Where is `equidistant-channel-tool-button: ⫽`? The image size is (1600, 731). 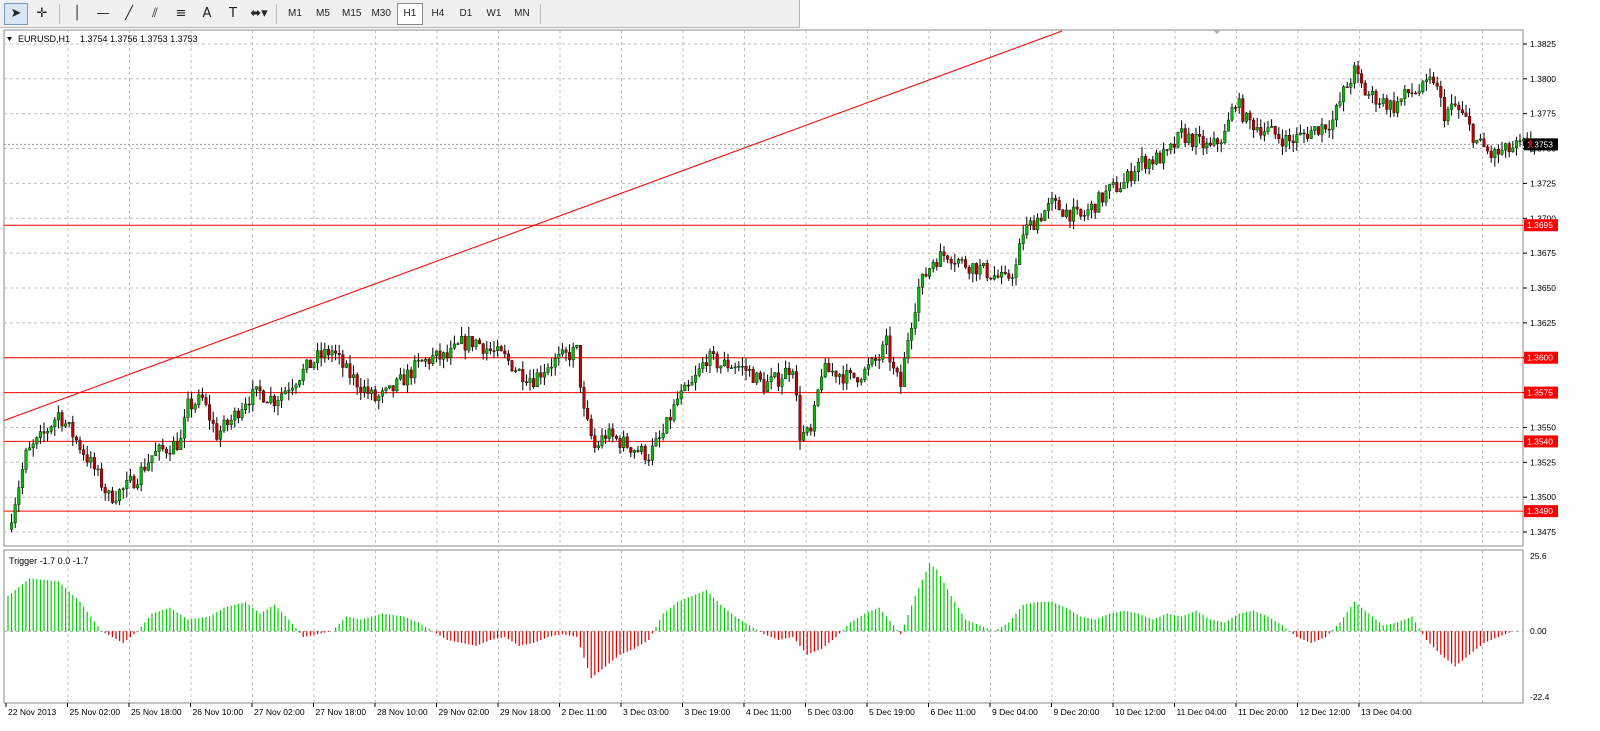 equidistant-channel-tool-button: ⫽ is located at coordinates (155, 14).